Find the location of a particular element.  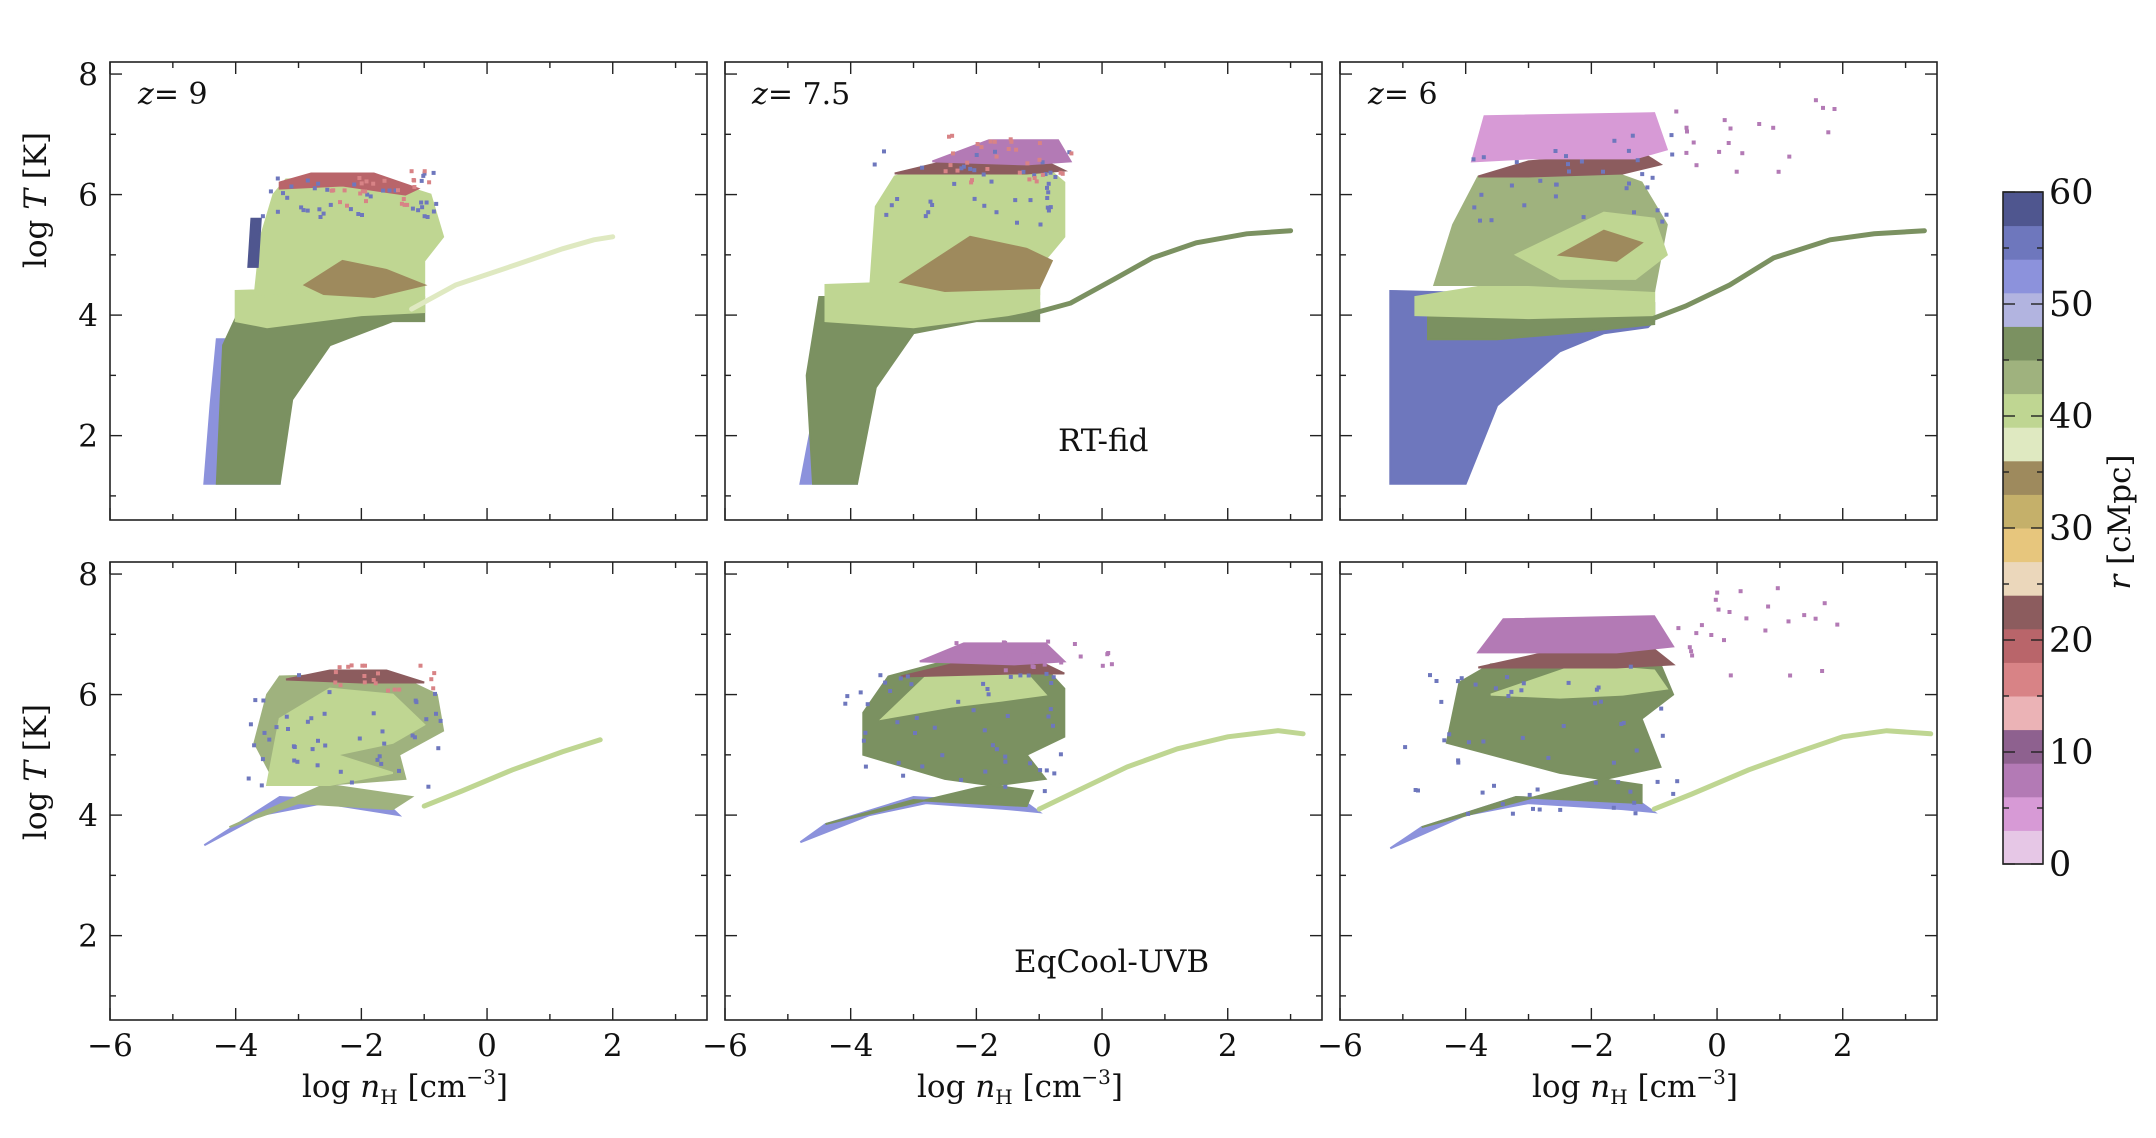

panel-background is located at coordinates (408, 791).